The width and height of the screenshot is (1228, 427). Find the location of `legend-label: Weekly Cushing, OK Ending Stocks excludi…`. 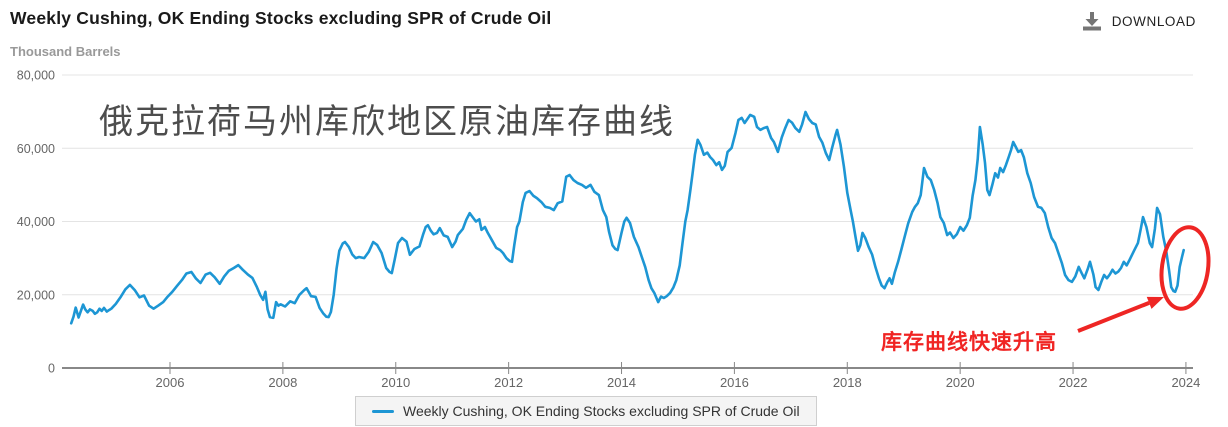

legend-label: Weekly Cushing, OK Ending Stocks excludi… is located at coordinates (601, 411).